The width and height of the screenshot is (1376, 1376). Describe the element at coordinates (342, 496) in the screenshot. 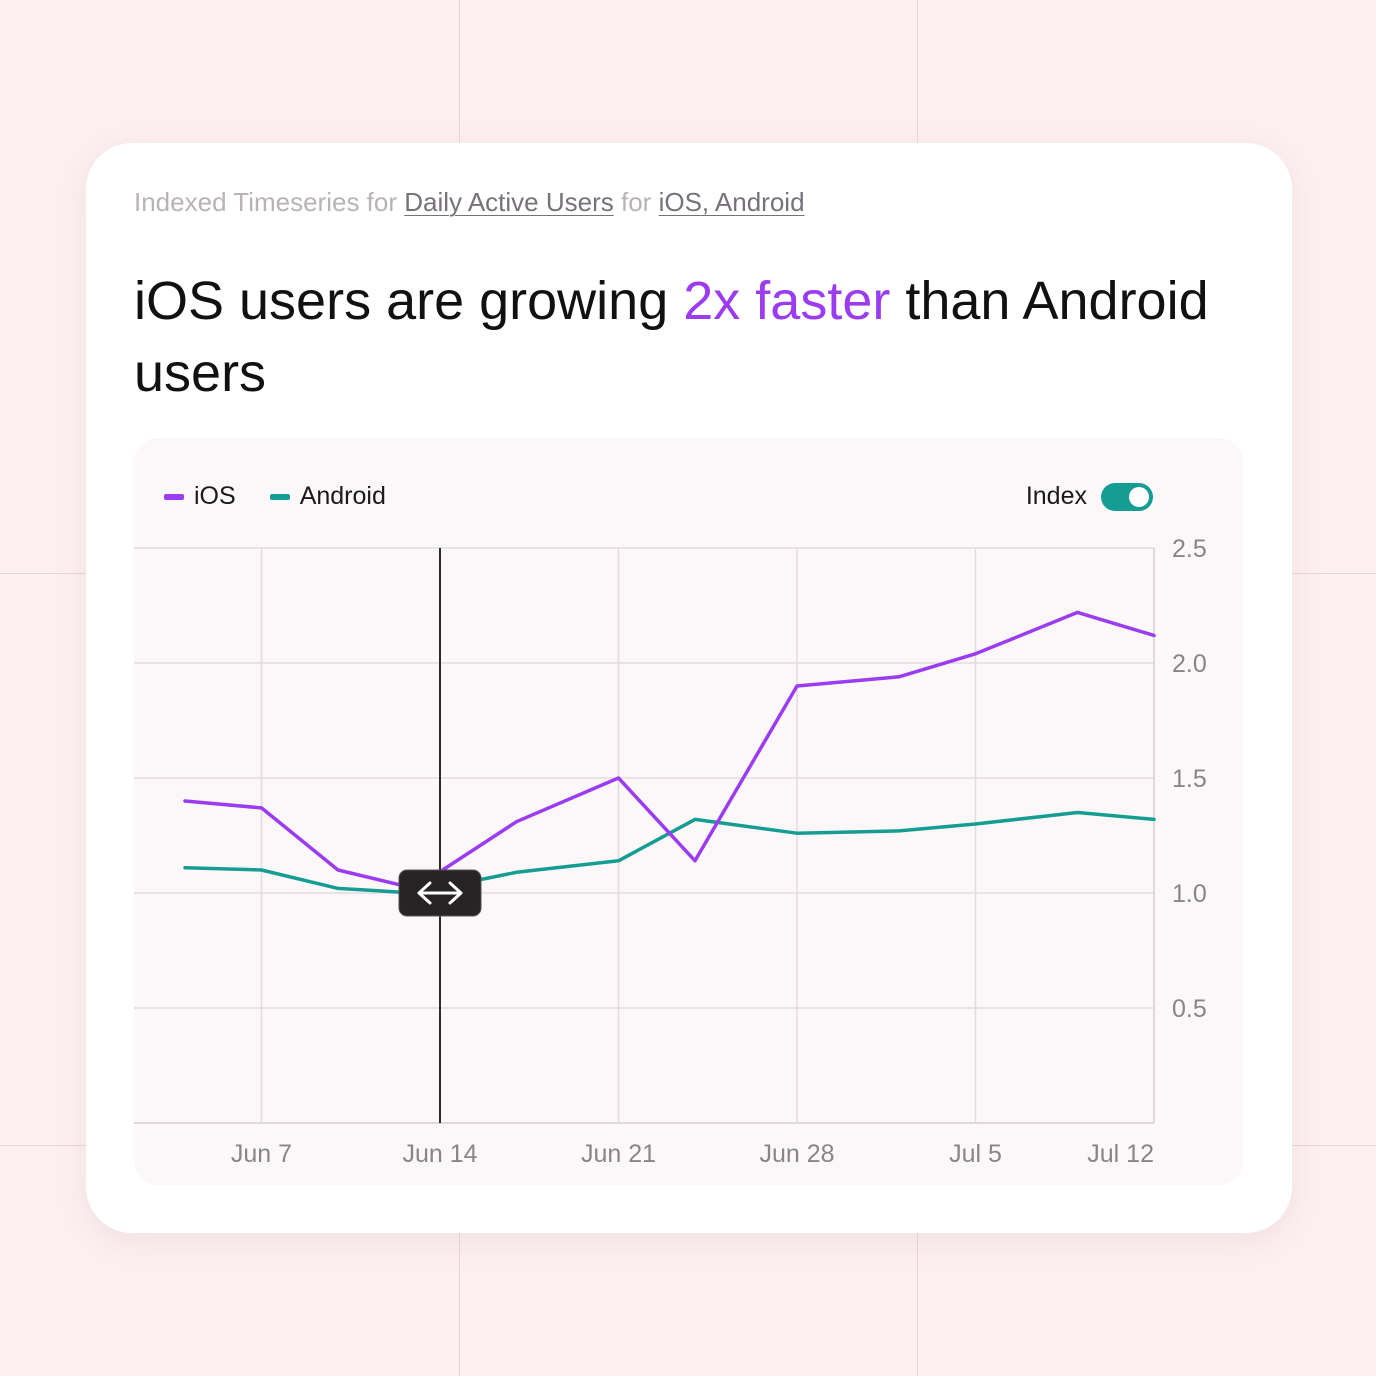

I see `legend-label-android: Android` at that location.